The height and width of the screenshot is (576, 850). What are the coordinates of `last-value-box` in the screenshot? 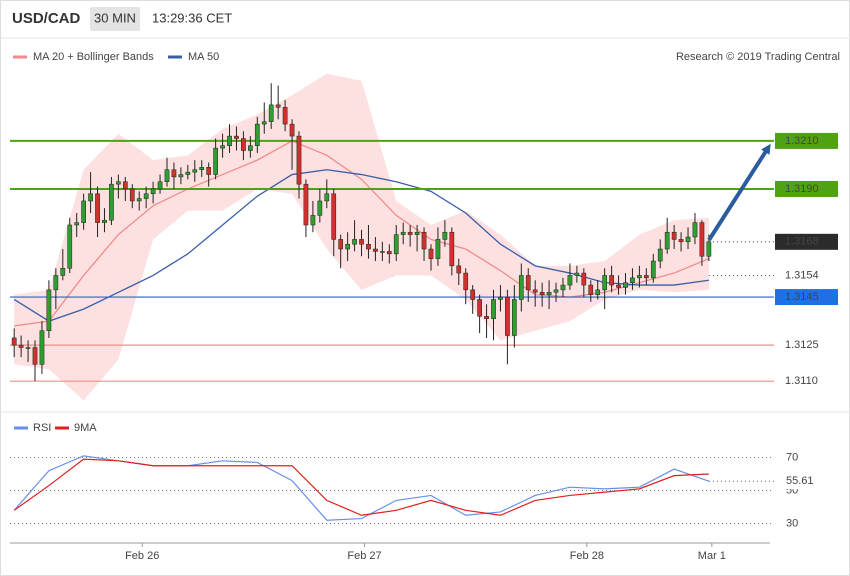 It's located at (806, 481).